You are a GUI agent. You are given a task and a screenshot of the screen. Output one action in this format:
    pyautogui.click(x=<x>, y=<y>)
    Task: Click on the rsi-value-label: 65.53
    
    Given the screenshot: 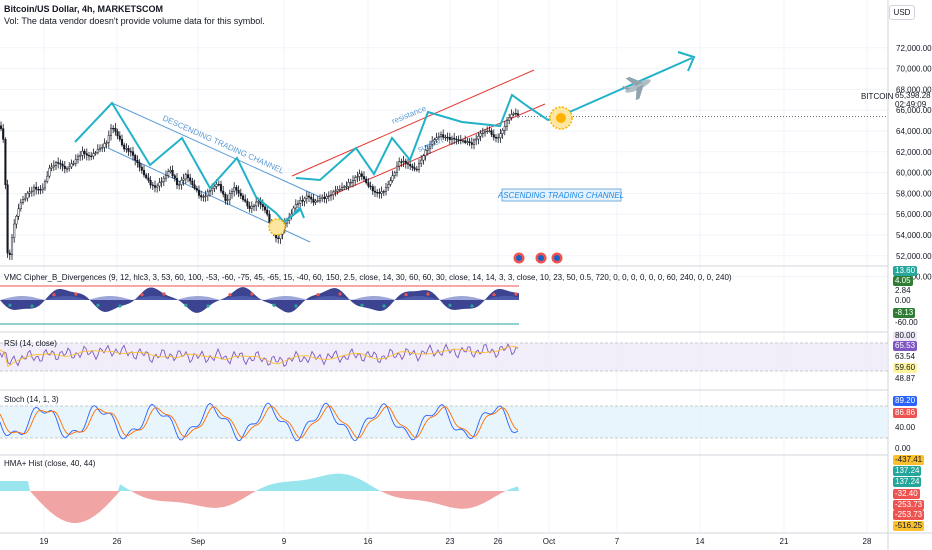 What is the action you would take?
    pyautogui.click(x=905, y=346)
    